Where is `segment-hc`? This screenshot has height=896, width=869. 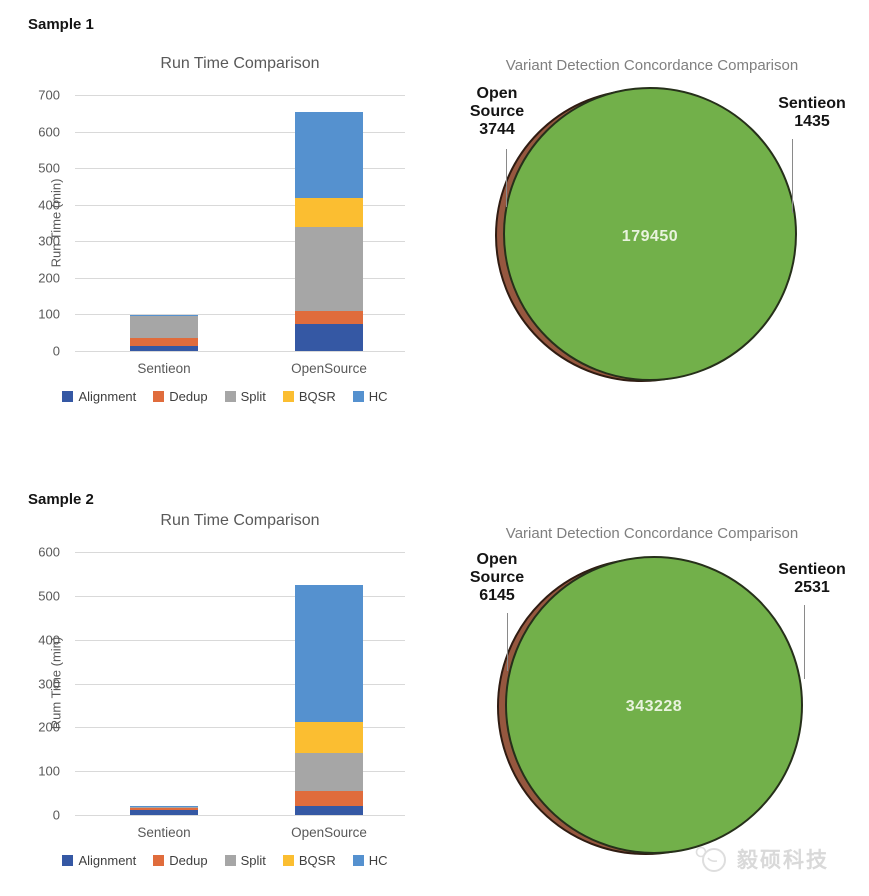 segment-hc is located at coordinates (329, 653).